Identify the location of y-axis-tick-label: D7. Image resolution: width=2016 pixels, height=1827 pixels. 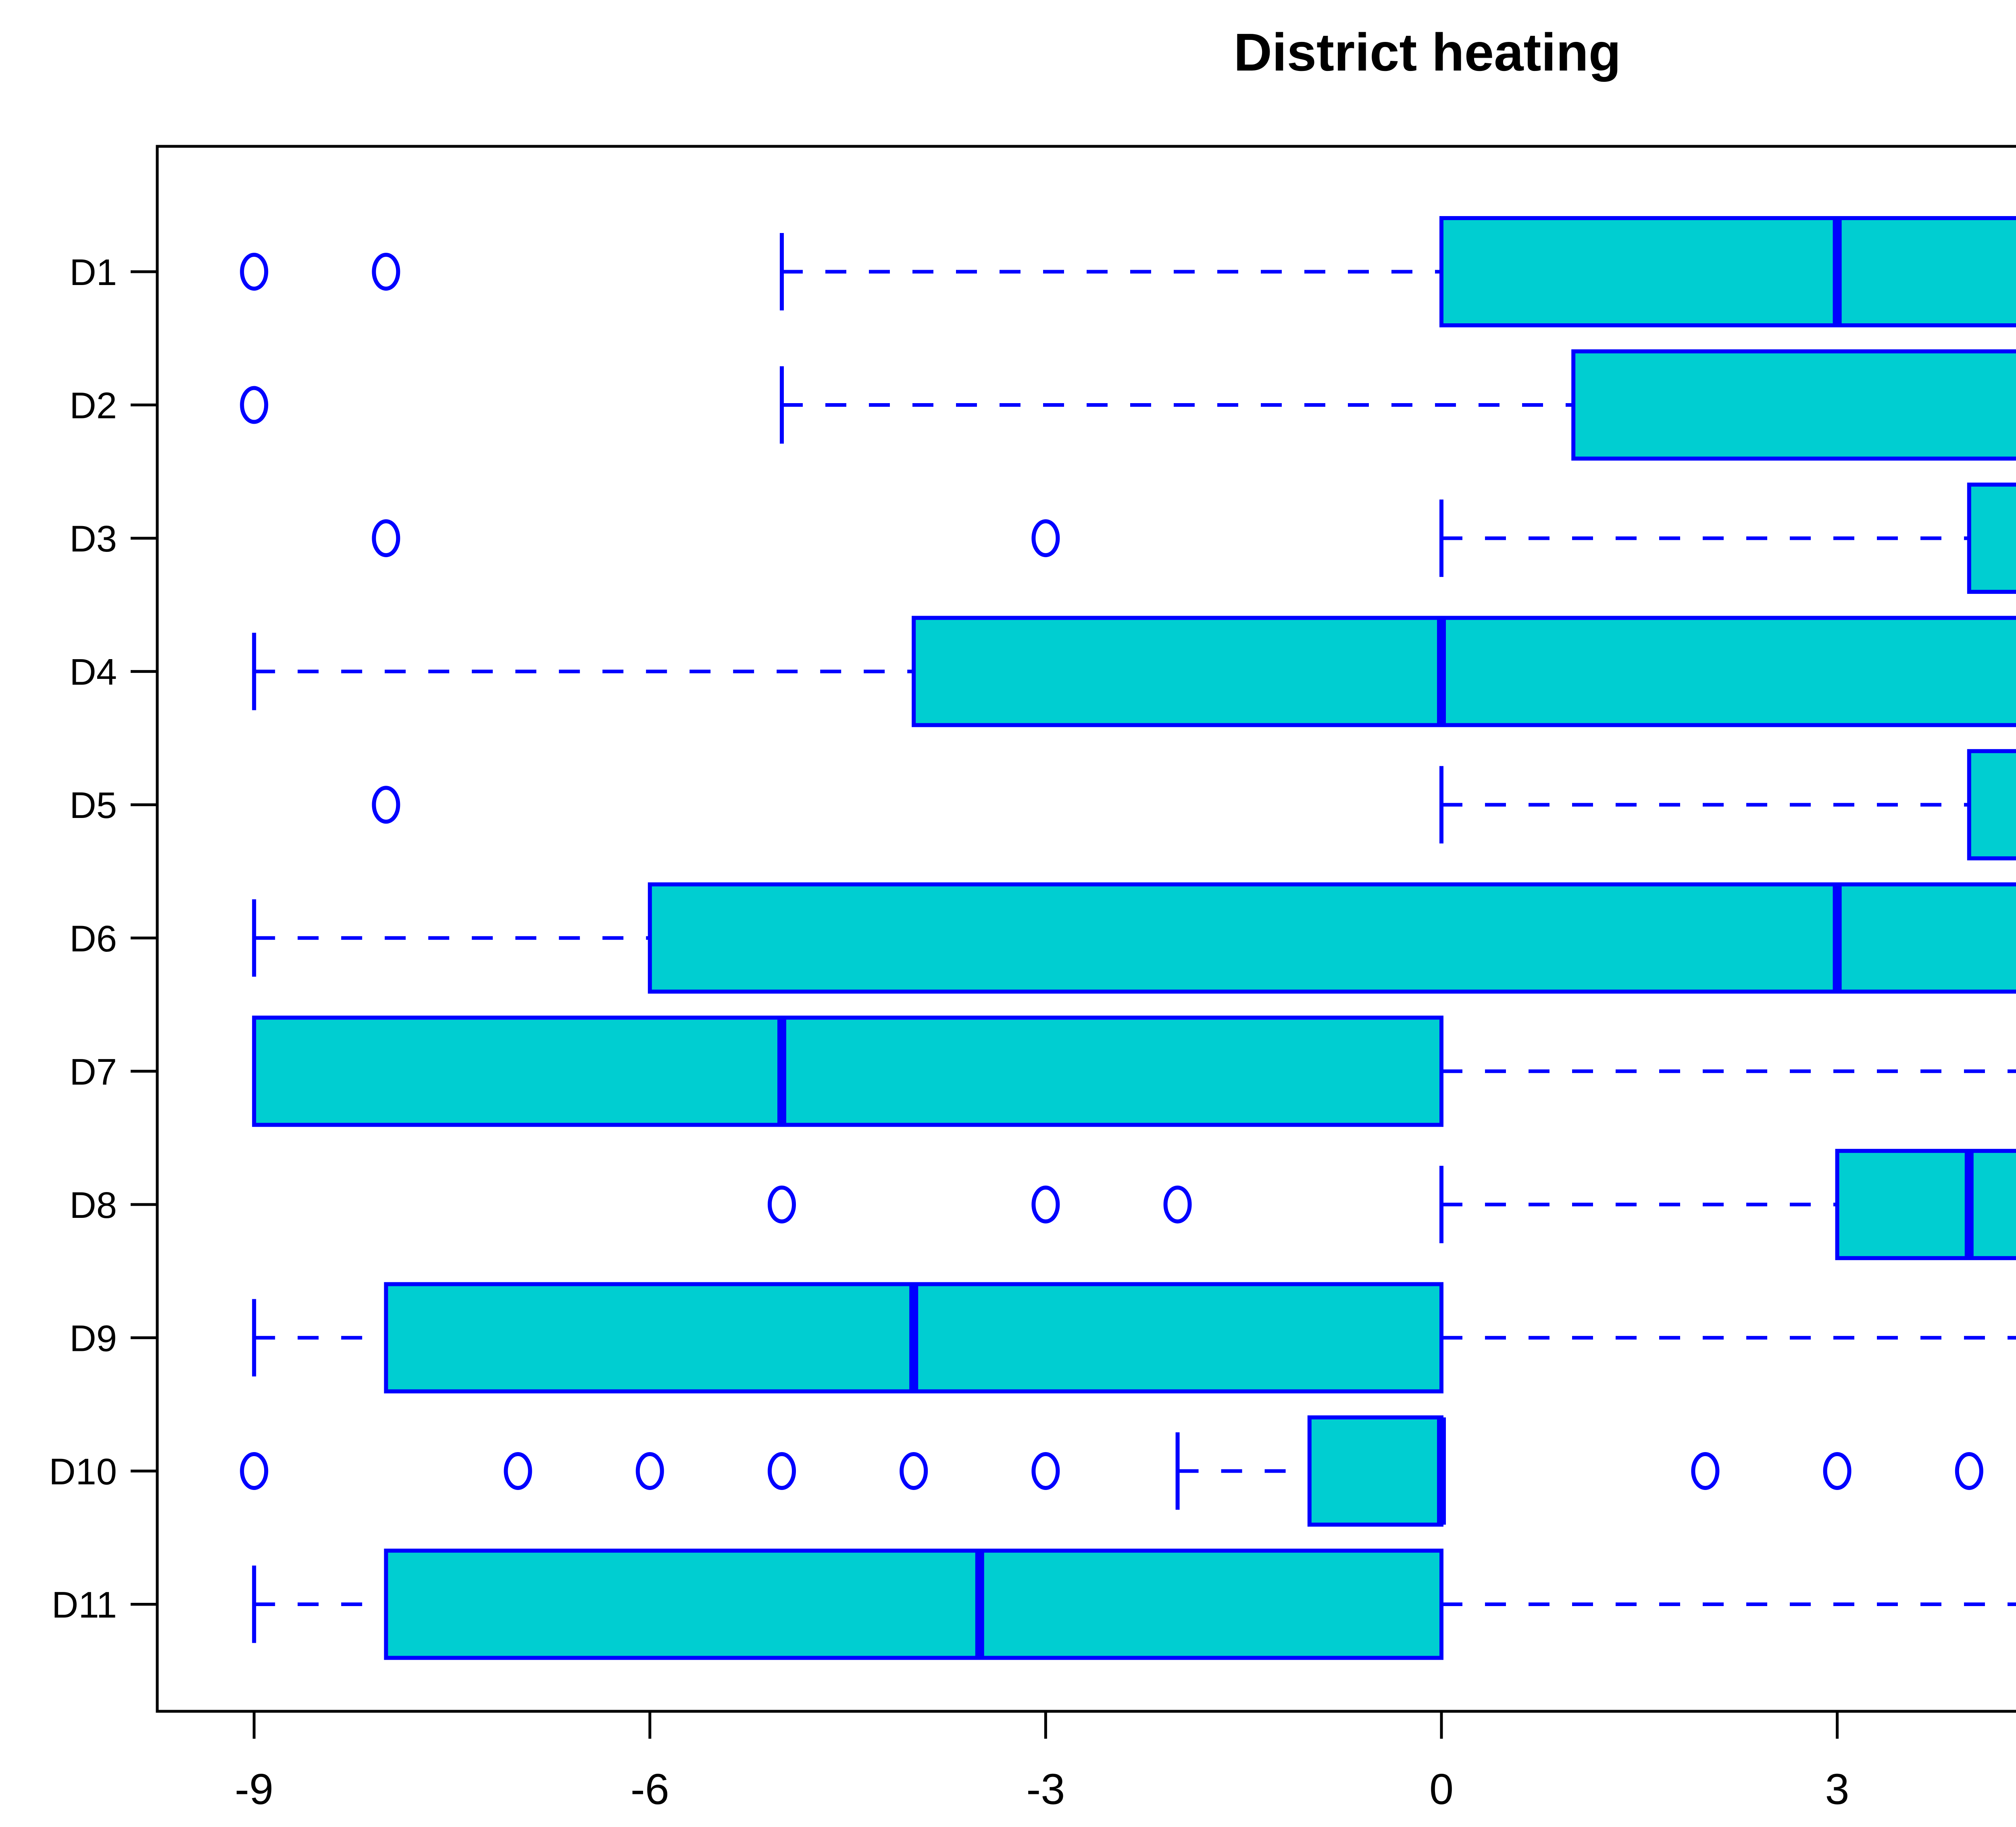
(93, 1071).